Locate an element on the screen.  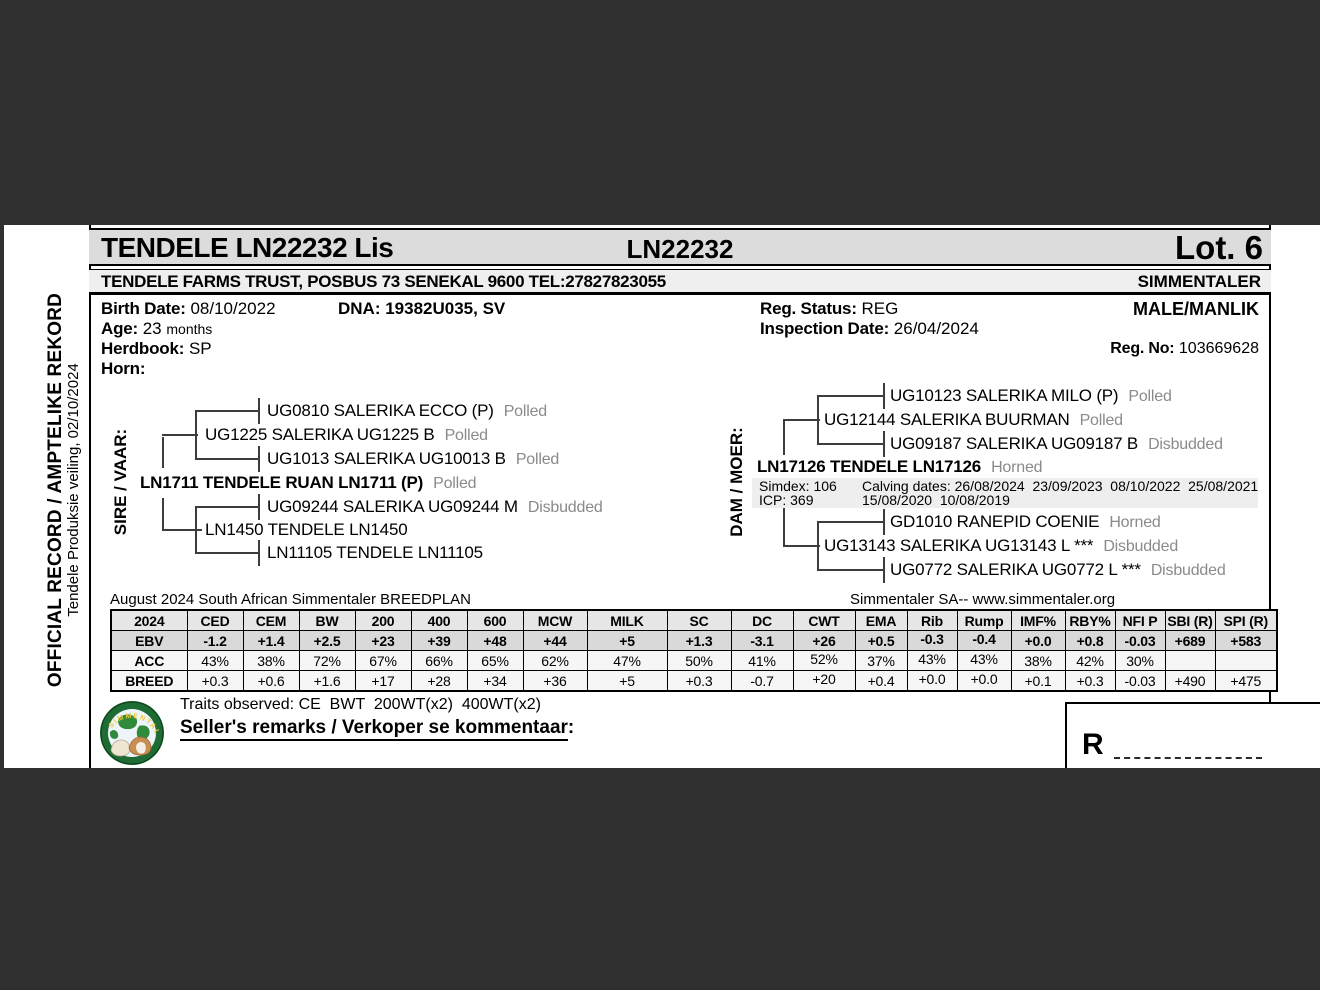
breedplan-cell: 30% is located at coordinates (1140, 660).